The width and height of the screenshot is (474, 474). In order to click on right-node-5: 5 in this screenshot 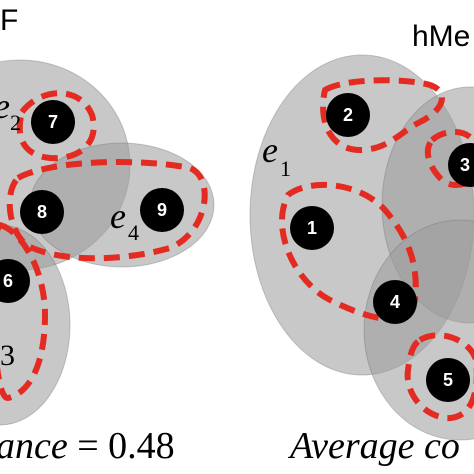, I will do `click(448, 380)`.